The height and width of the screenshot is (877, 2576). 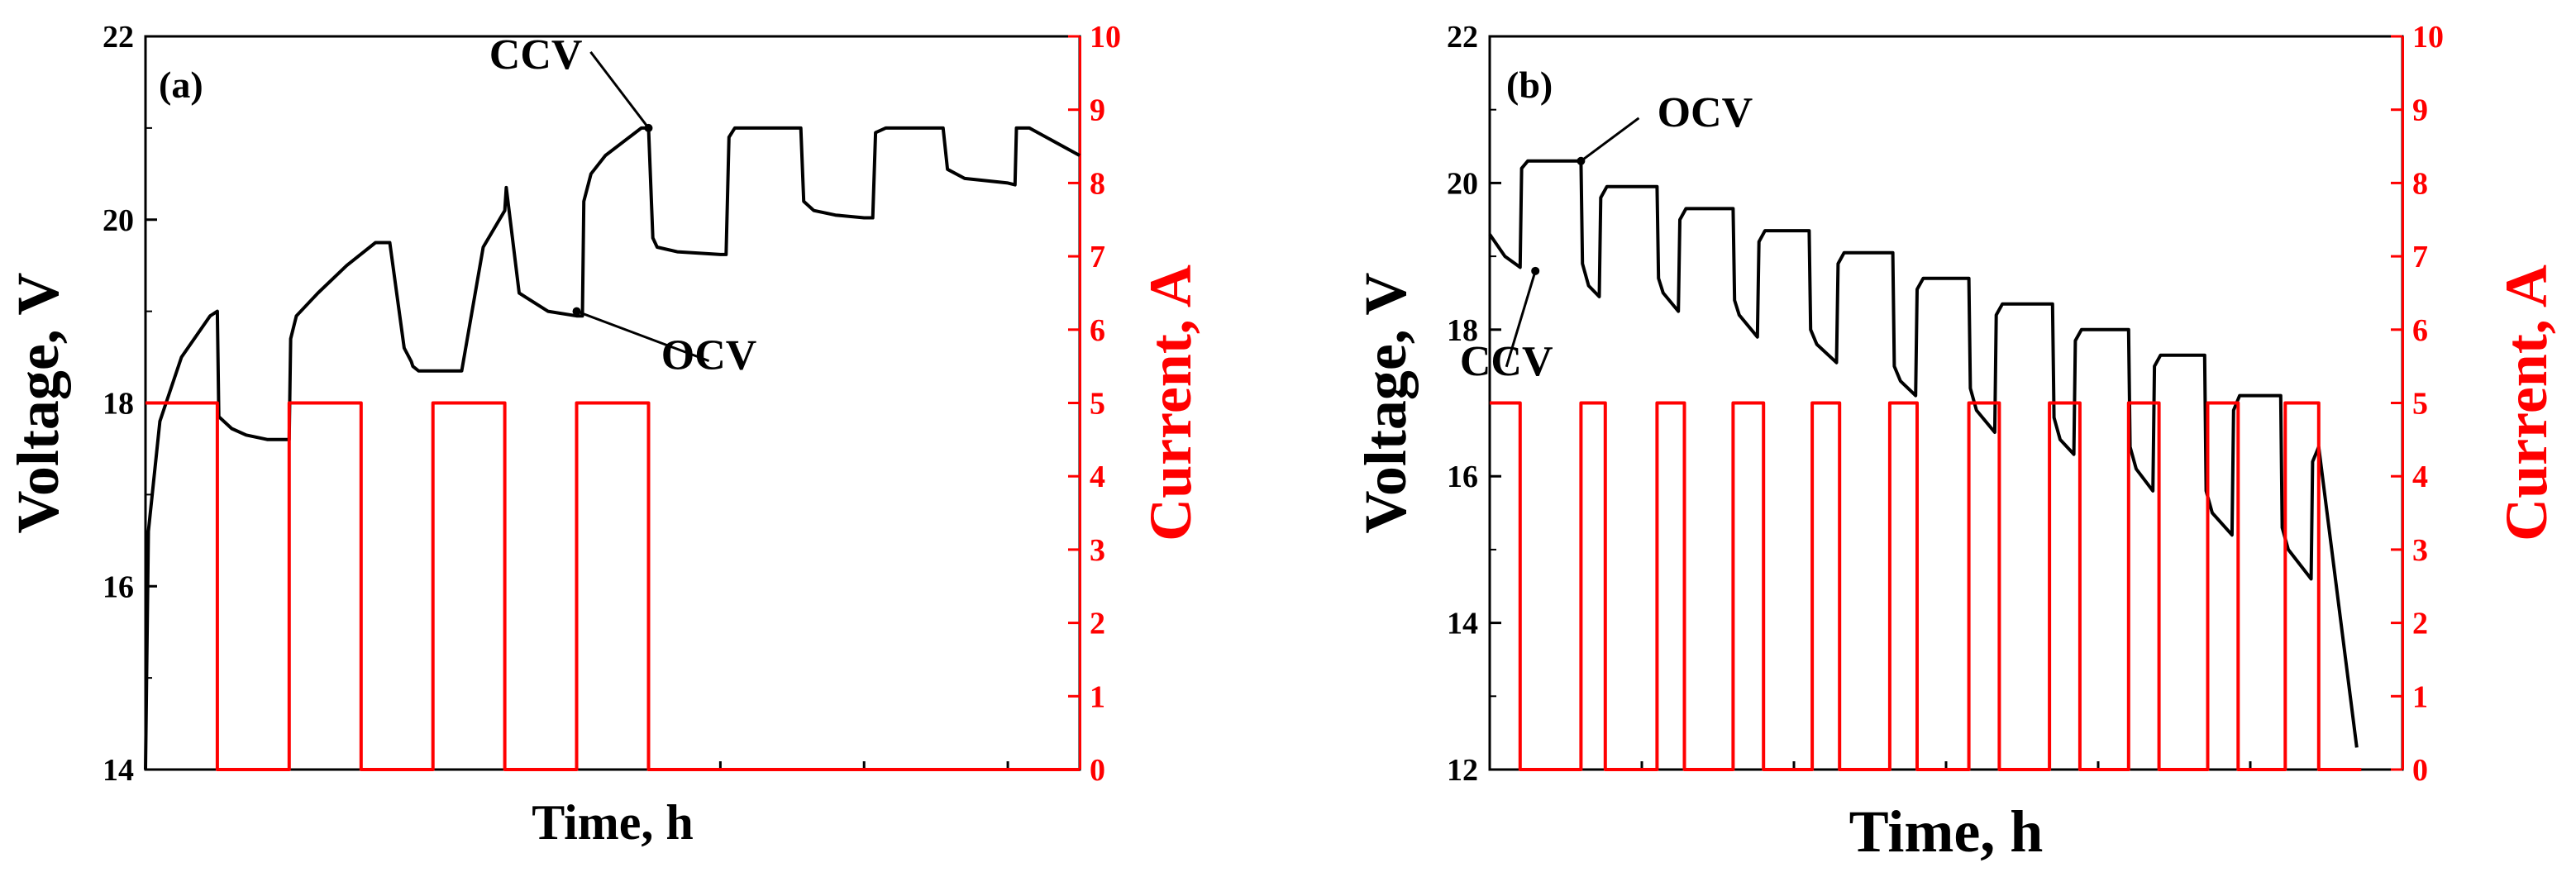 What do you see at coordinates (1462, 770) in the screenshot?
I see `y-tick-label: 12` at bounding box center [1462, 770].